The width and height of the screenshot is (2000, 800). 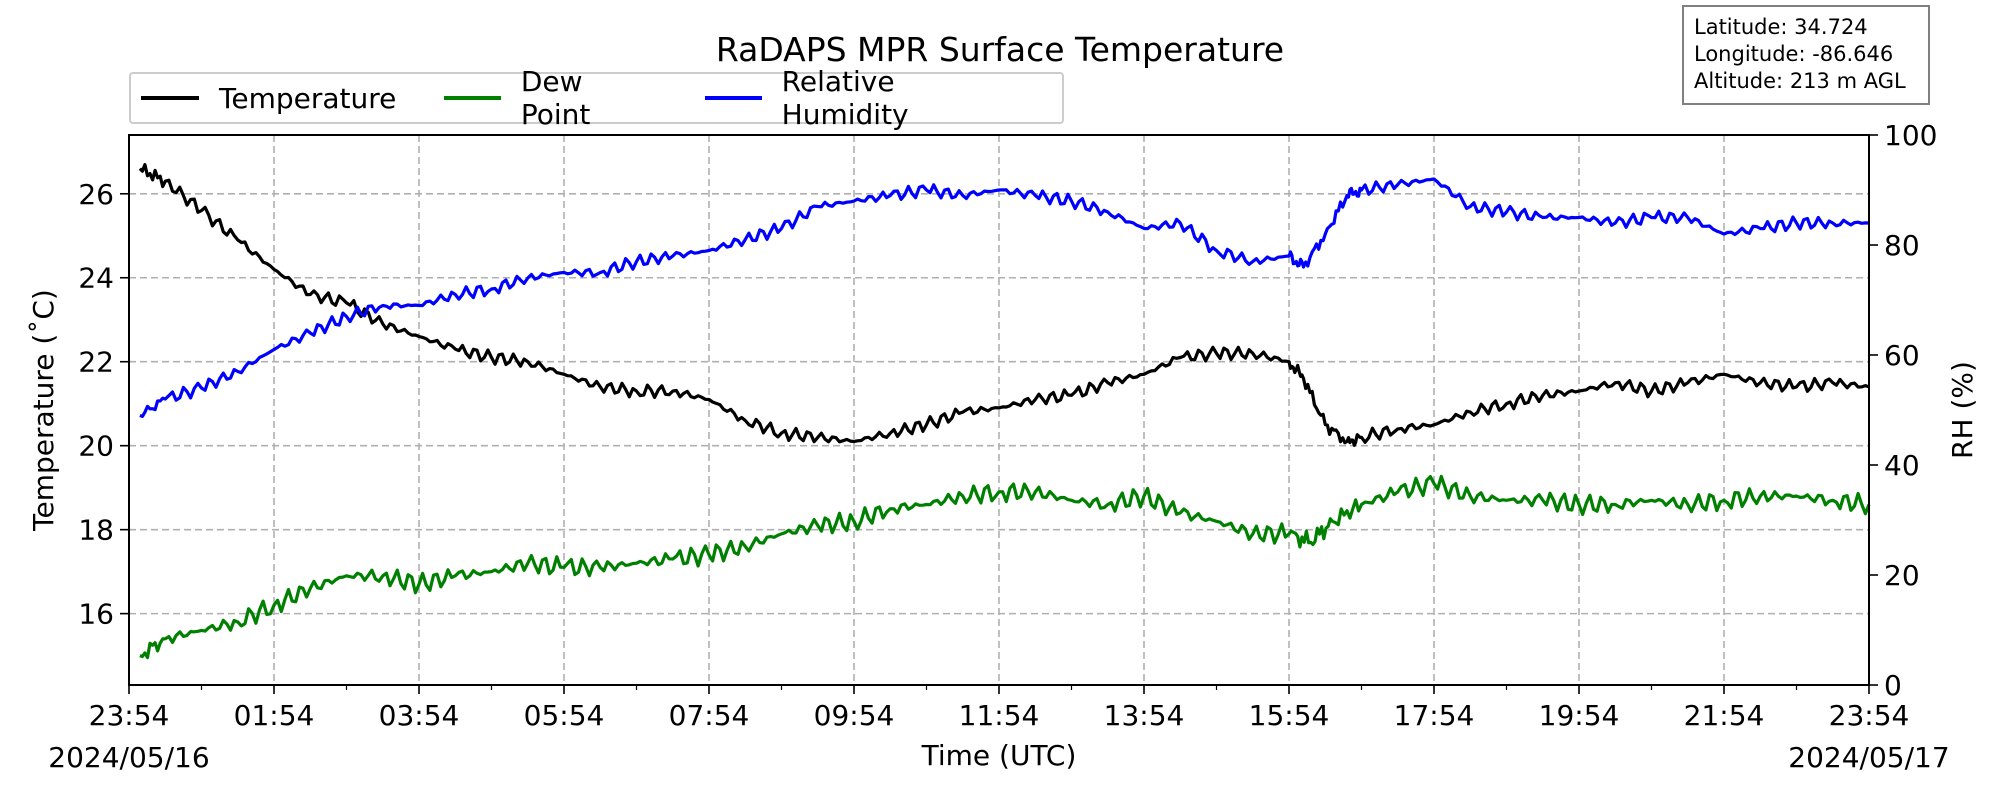 What do you see at coordinates (1902, 355) in the screenshot?
I see `y-right-tick-label: 60` at bounding box center [1902, 355].